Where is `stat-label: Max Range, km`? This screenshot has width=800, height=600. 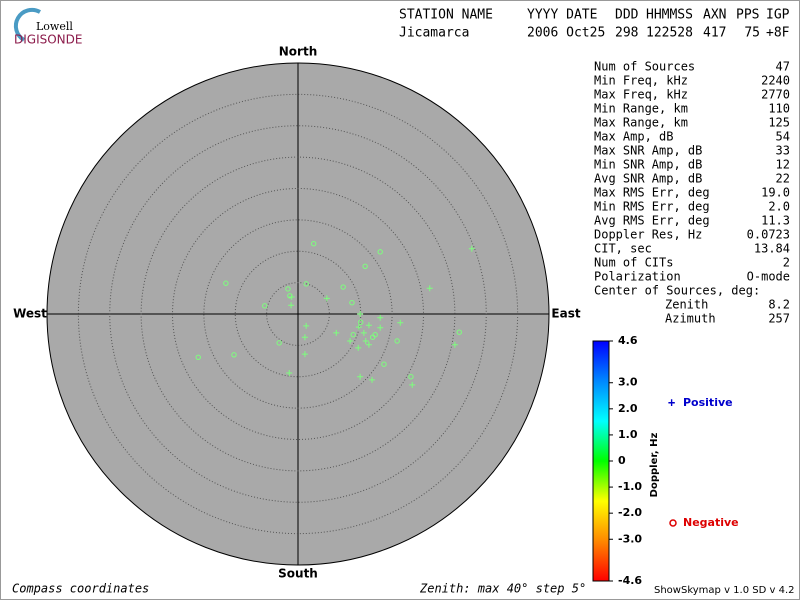 stat-label: Max Range, km is located at coordinates (641, 123).